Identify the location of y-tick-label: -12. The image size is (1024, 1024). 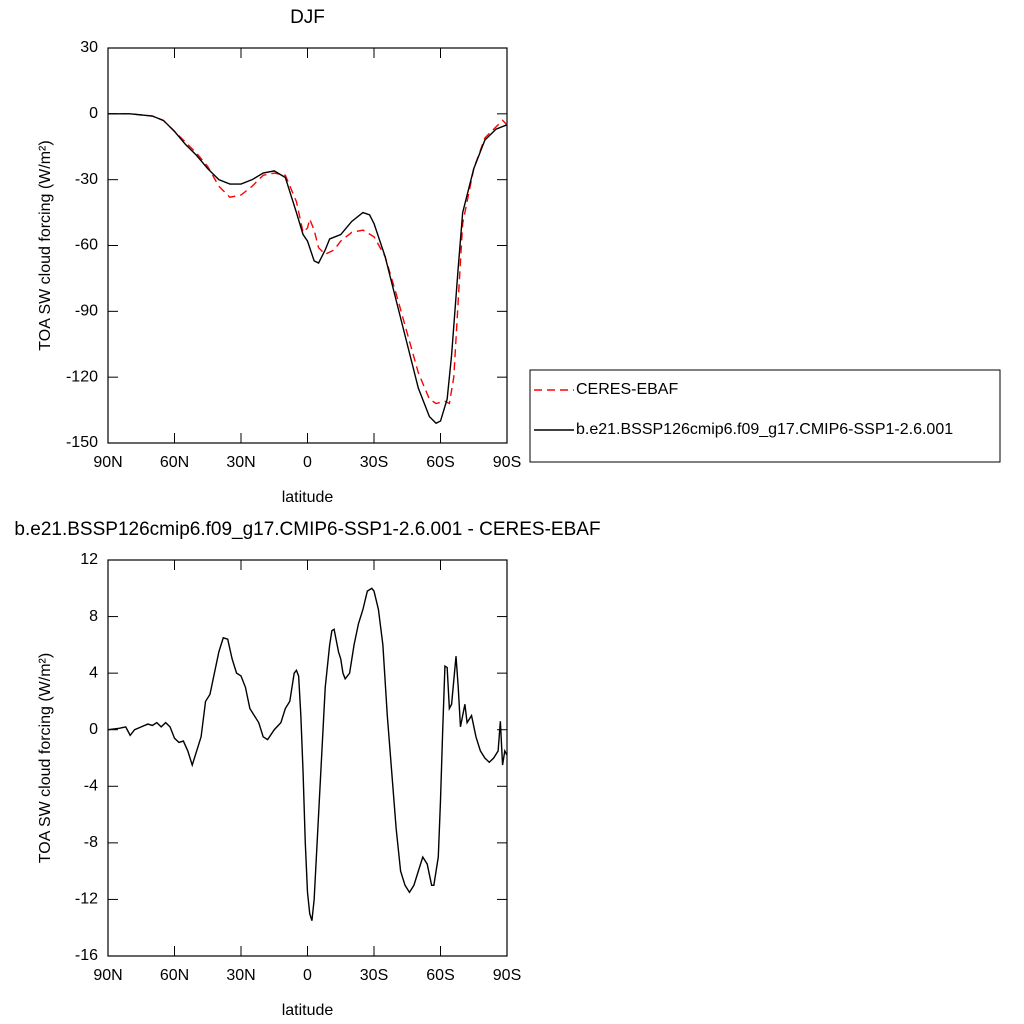
(86, 899).